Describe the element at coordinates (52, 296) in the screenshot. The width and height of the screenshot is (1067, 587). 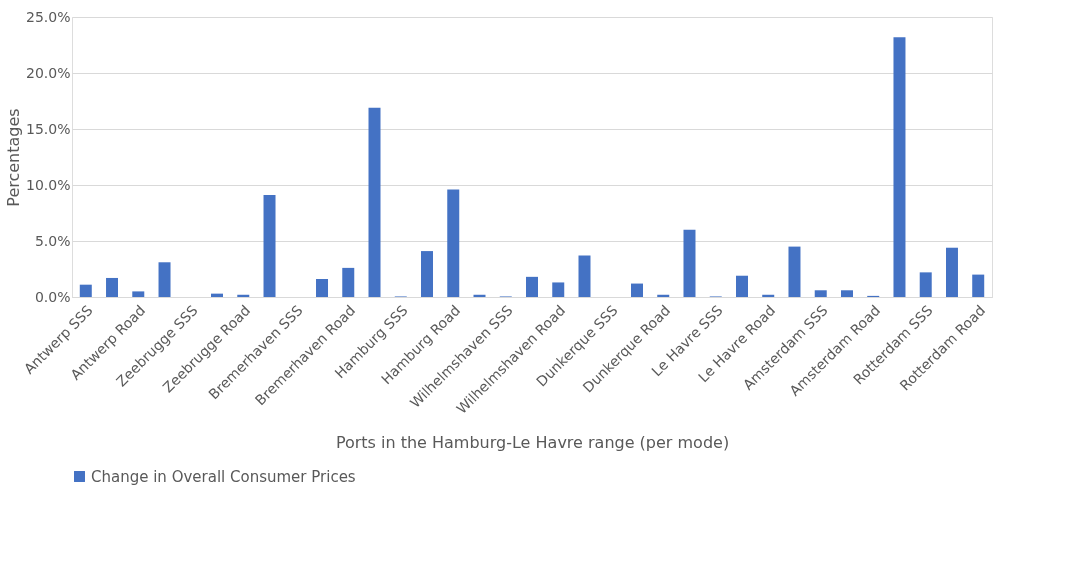
I see `y-tick-label: 0.0%` at that location.